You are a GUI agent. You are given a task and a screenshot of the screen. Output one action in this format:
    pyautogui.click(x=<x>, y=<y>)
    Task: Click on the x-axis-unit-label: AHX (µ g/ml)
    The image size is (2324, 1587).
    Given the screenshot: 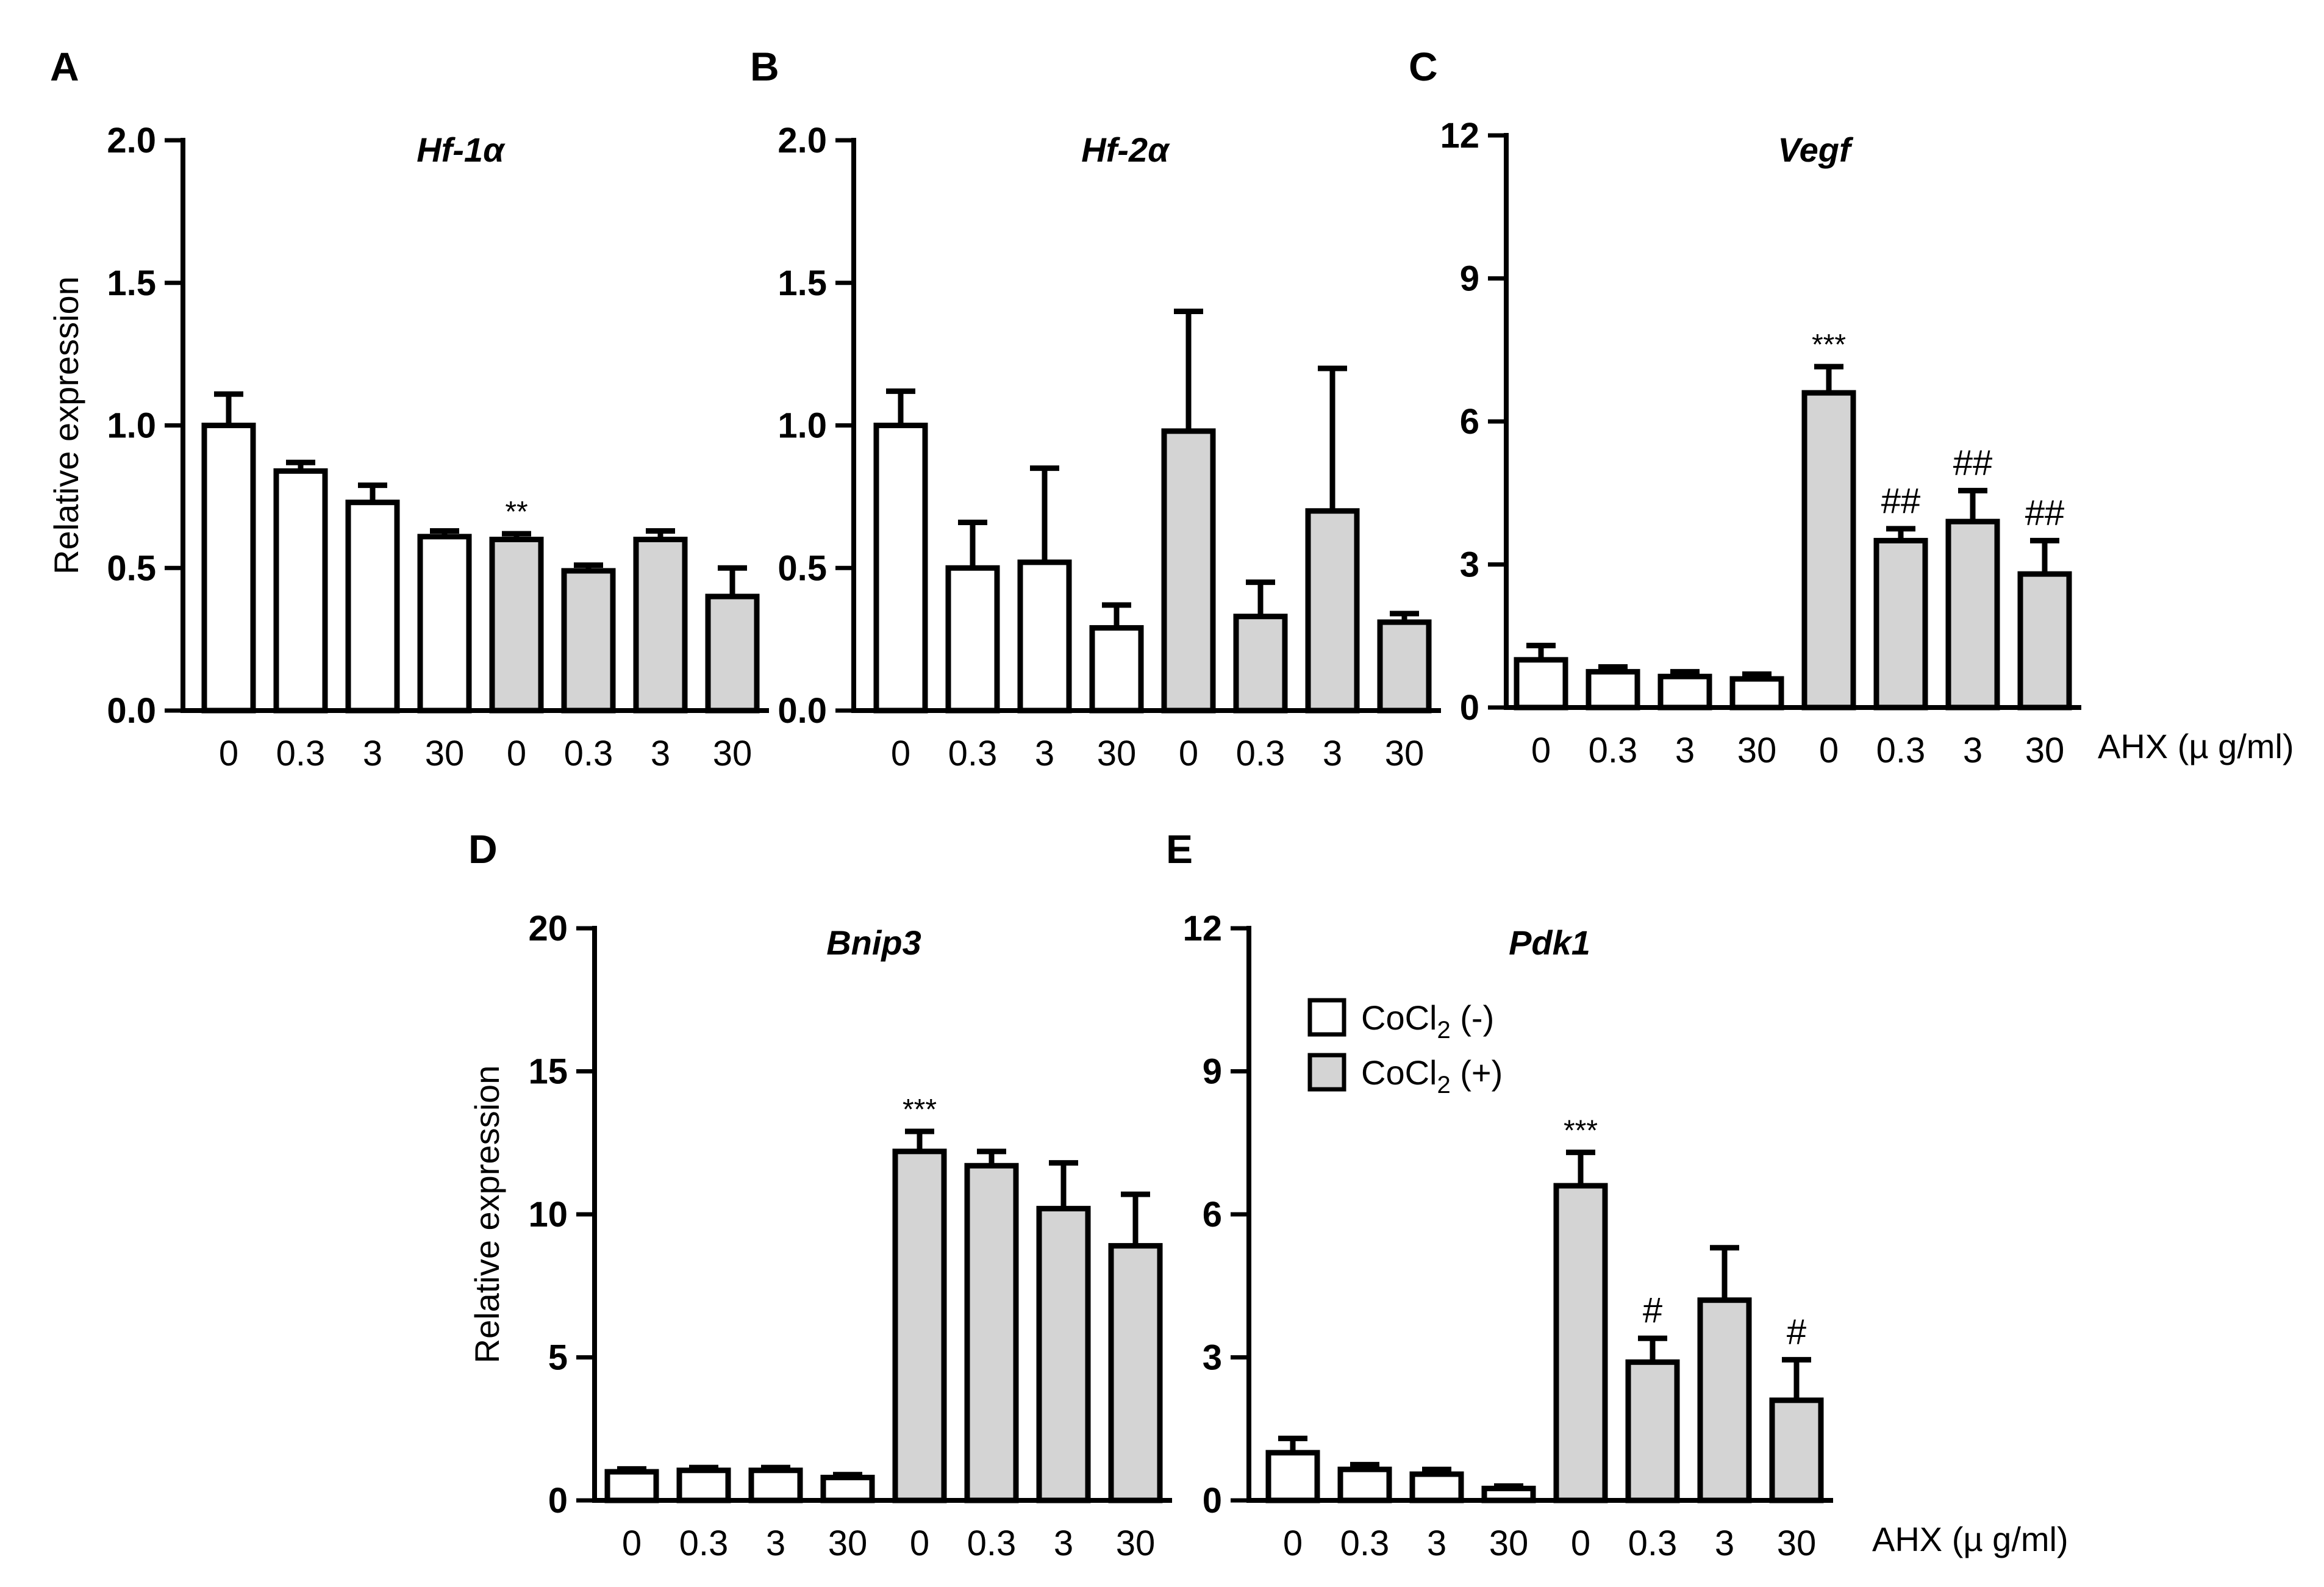 What is the action you would take?
    pyautogui.click(x=1970, y=1539)
    